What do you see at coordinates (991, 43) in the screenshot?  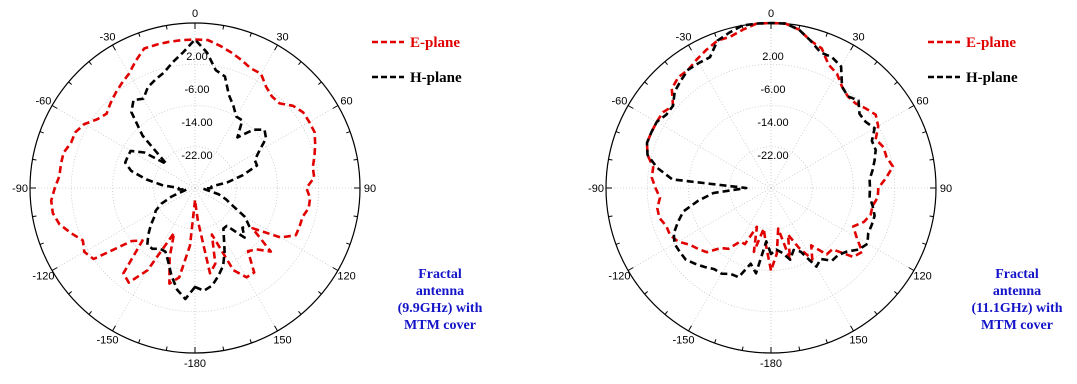 I see `legend-label: E-plane` at bounding box center [991, 43].